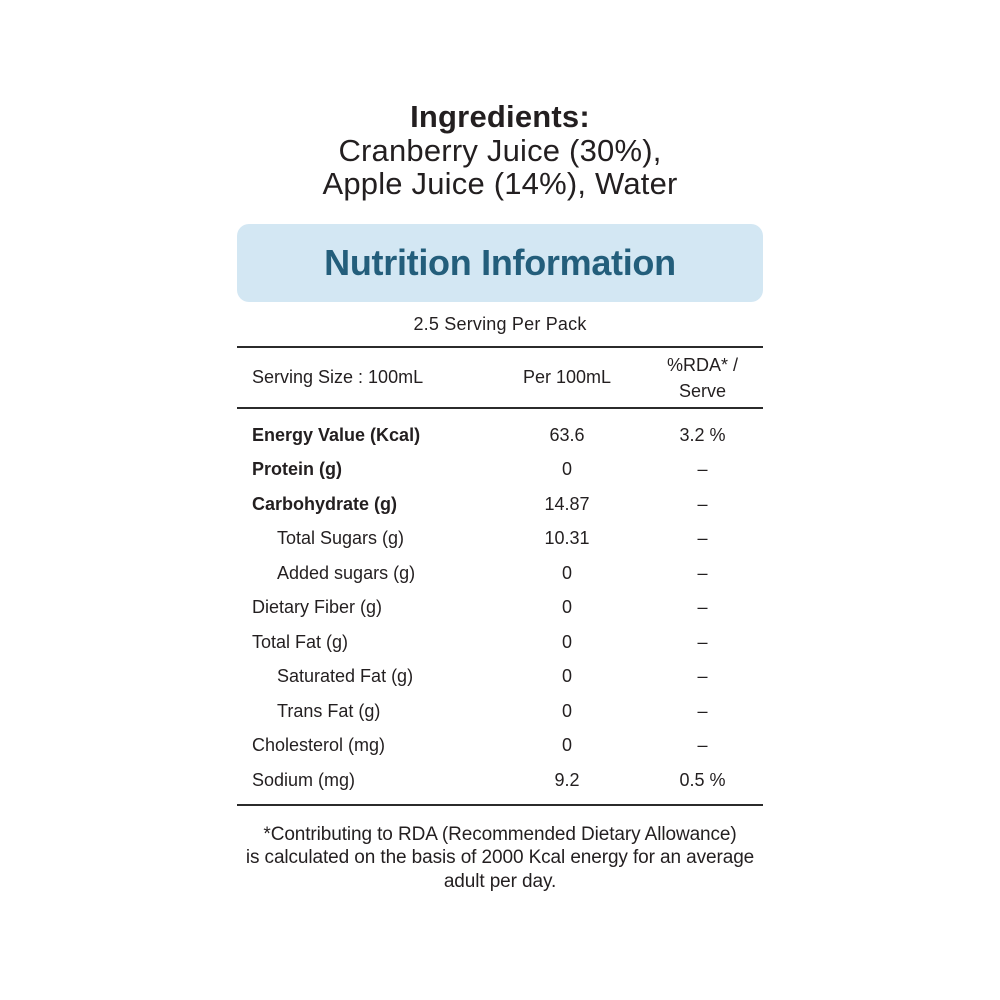 This screenshot has width=1000, height=1000. Describe the element at coordinates (500, 539) in the screenshot. I see `table-row: Total Sugars (g) 10.31 –` at that location.